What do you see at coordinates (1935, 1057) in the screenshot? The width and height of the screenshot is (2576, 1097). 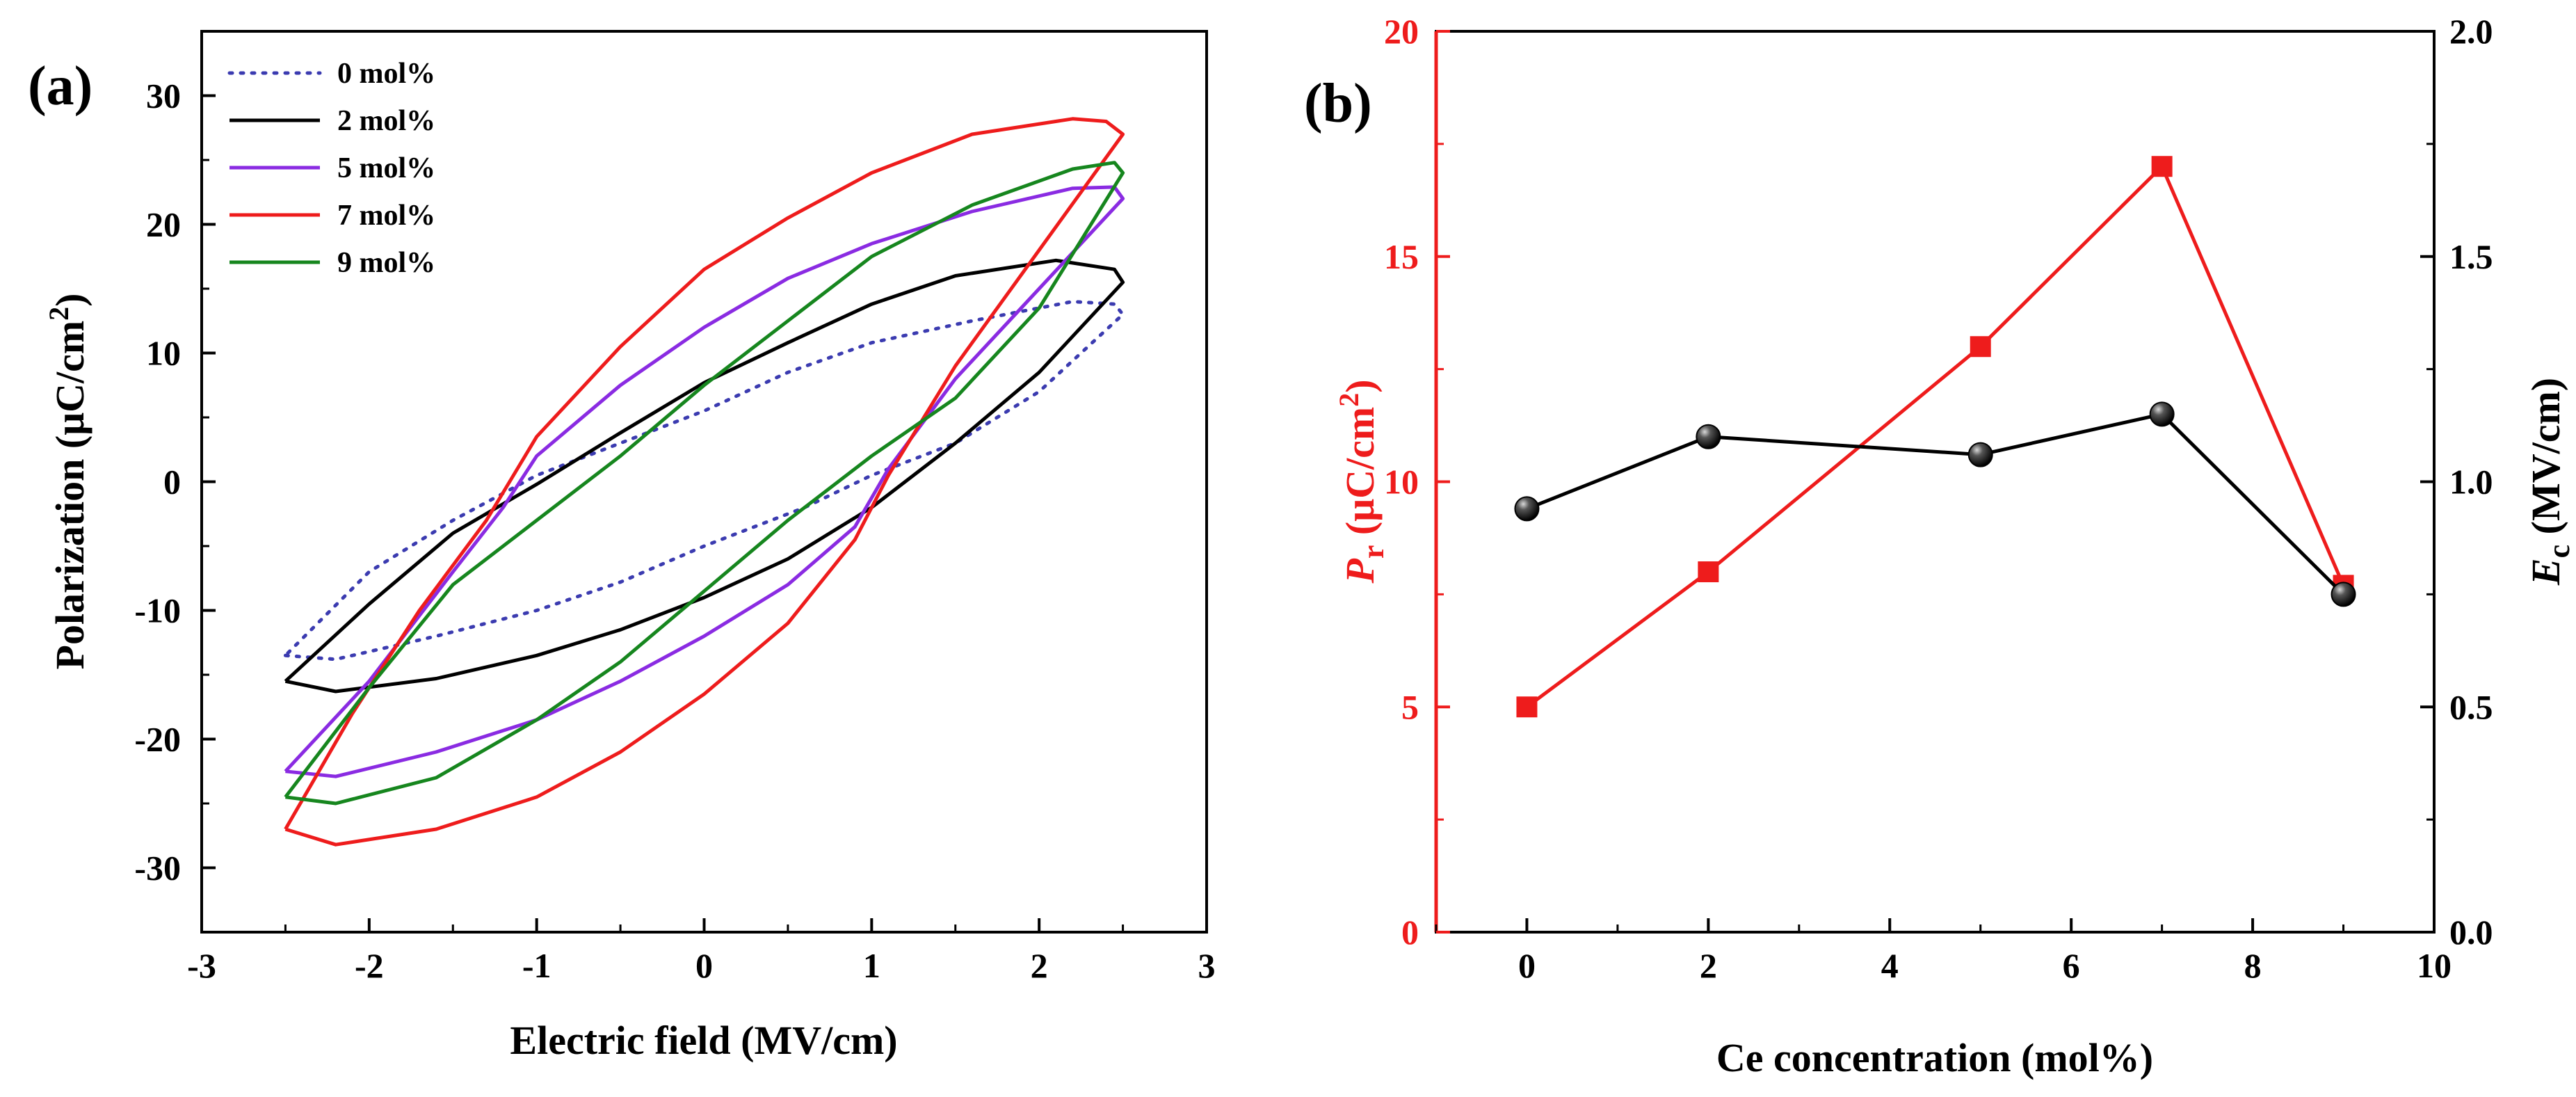 I see `panel-b-x-axis-label: Ce concentration (mol%)` at bounding box center [1935, 1057].